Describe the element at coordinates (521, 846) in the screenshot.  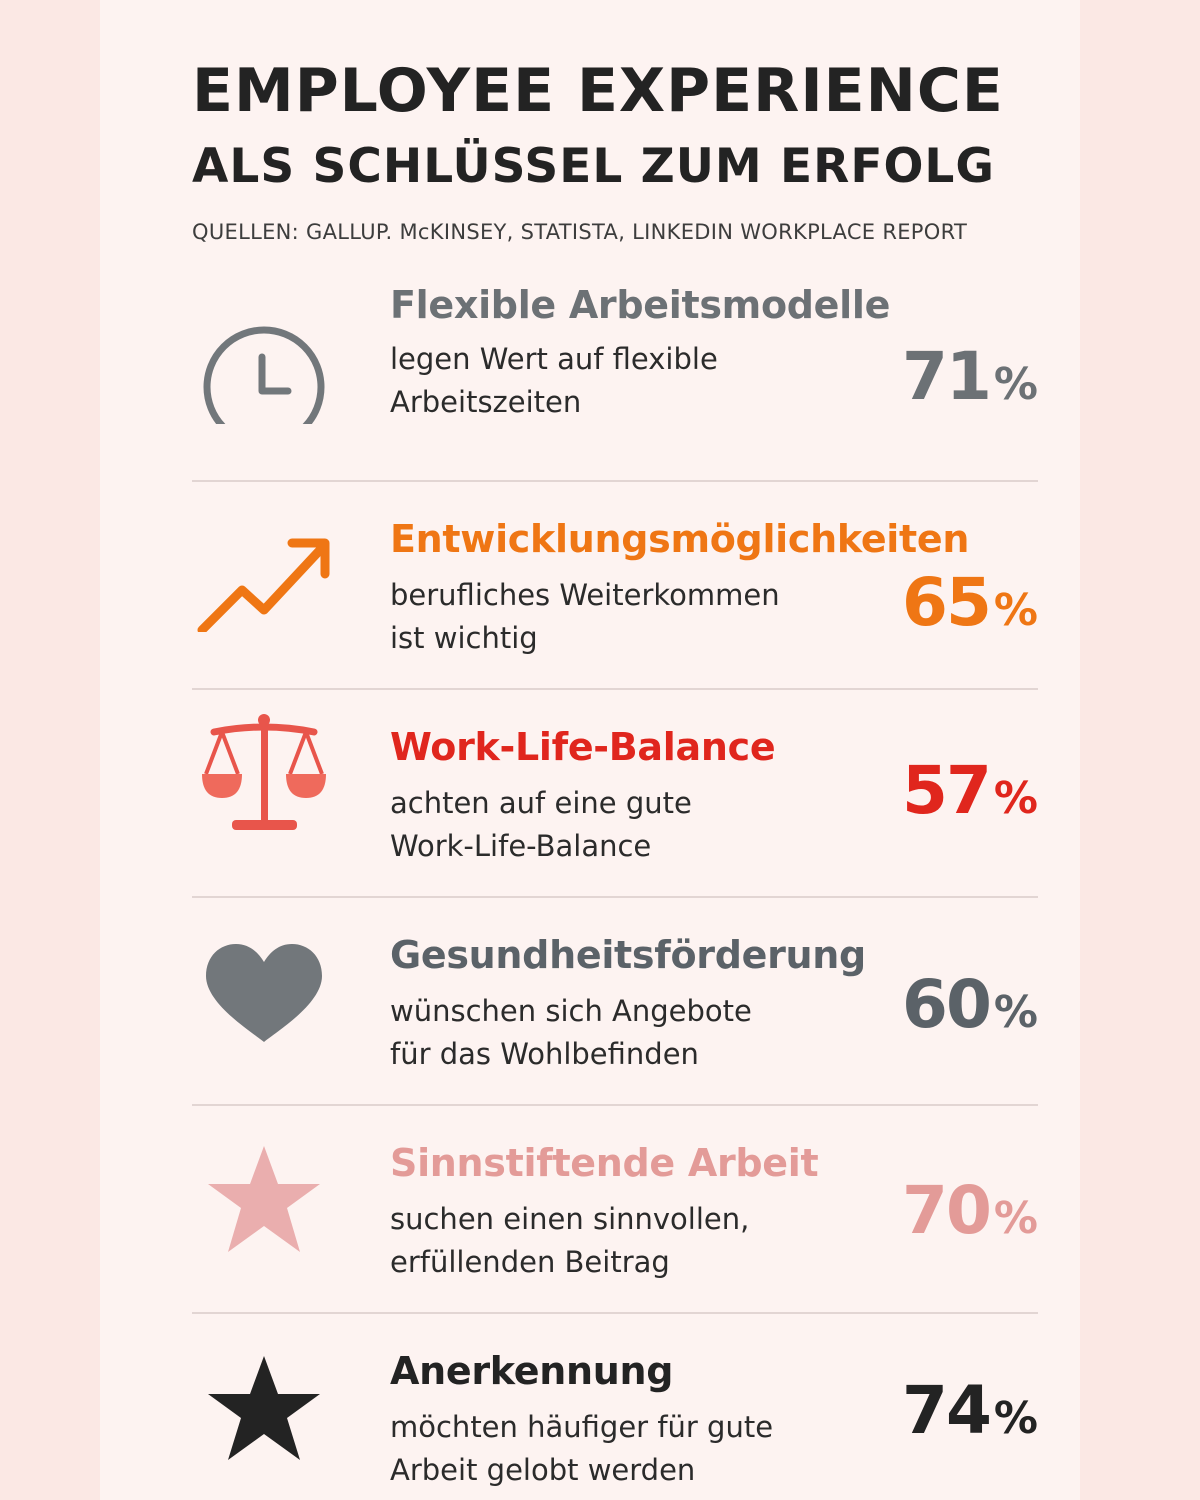
I see `stat-description-line: Work-Life-Balance` at that location.